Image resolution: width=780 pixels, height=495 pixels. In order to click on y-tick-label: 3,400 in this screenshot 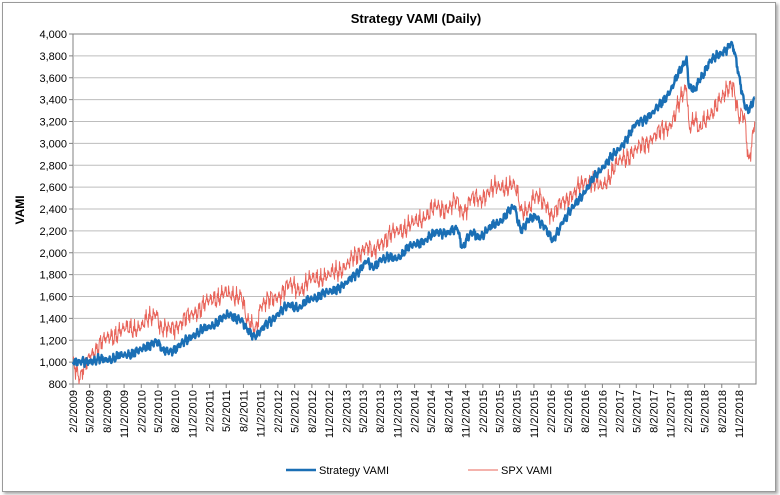, I will do `click(53, 101)`.